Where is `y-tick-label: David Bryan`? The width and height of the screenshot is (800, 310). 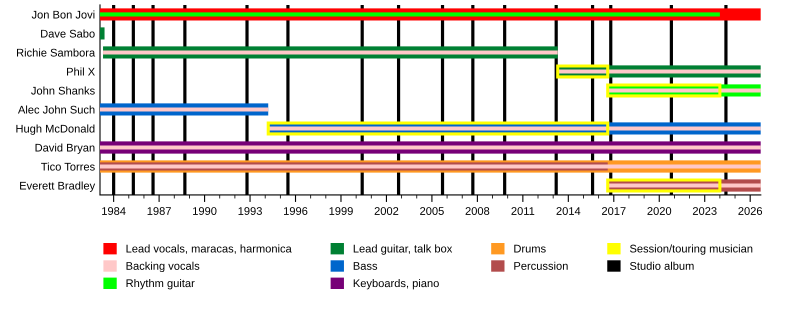 y-tick-label: David Bryan is located at coordinates (65, 148).